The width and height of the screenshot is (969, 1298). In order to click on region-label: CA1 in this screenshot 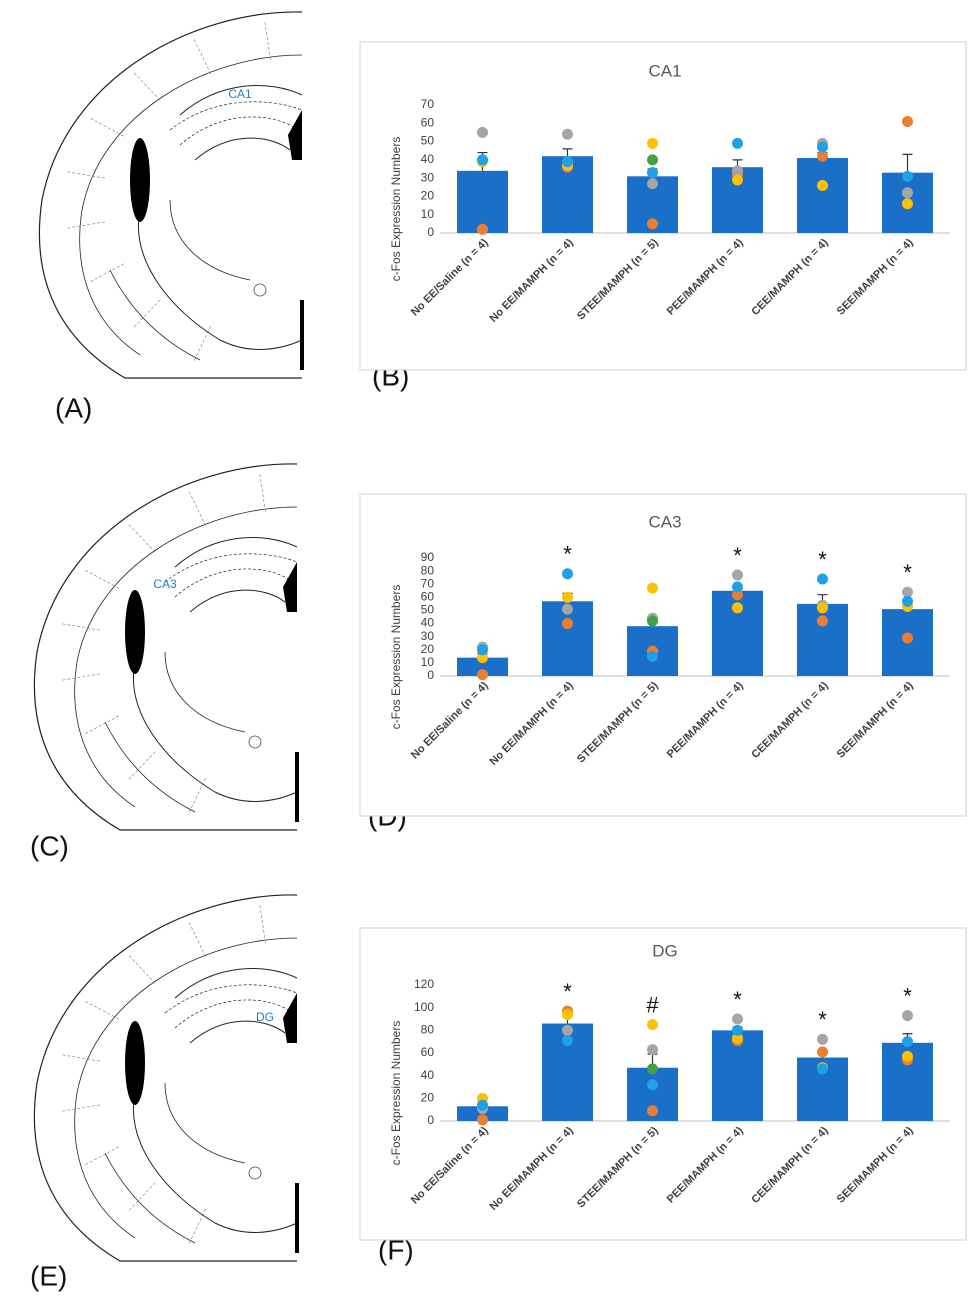, I will do `click(240, 94)`.